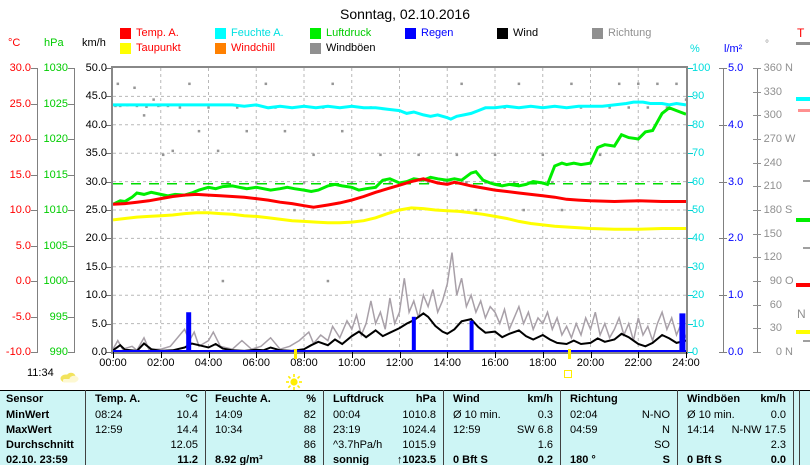  Describe the element at coordinates (249, 33) in the screenshot. I see `legend-item-feuchte-a-: Feuchte A.` at that location.